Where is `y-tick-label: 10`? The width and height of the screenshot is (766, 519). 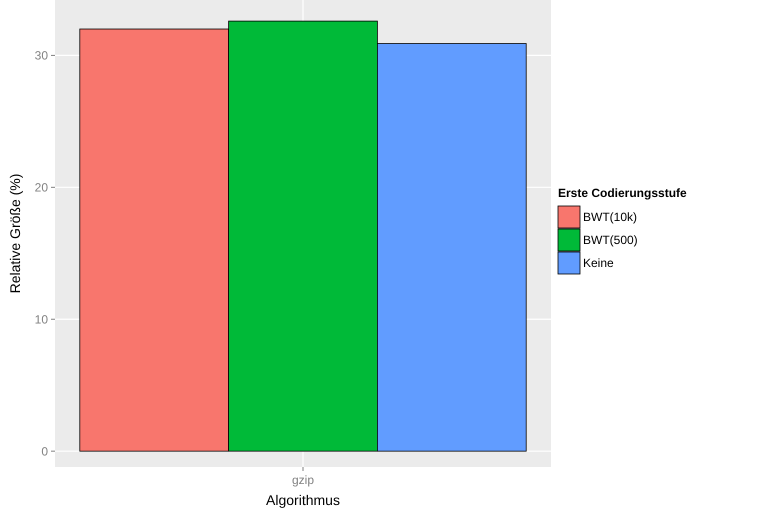 y-tick-label: 10 is located at coordinates (41, 319).